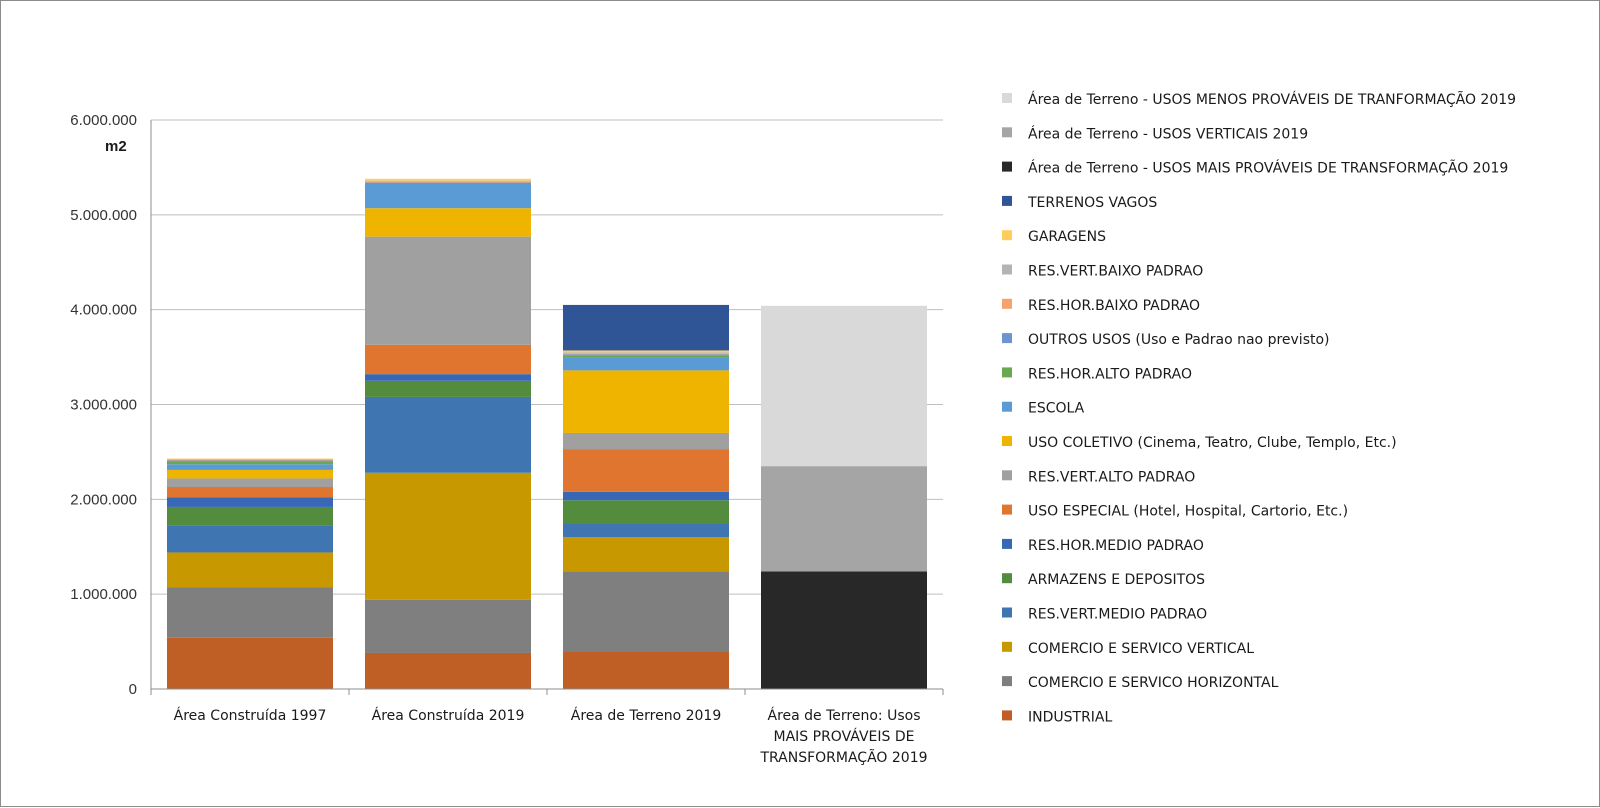 Image resolution: width=1600 pixels, height=808 pixels. Describe the element at coordinates (103, 594) in the screenshot. I see `y-tick-label: 1.000.000` at that location.